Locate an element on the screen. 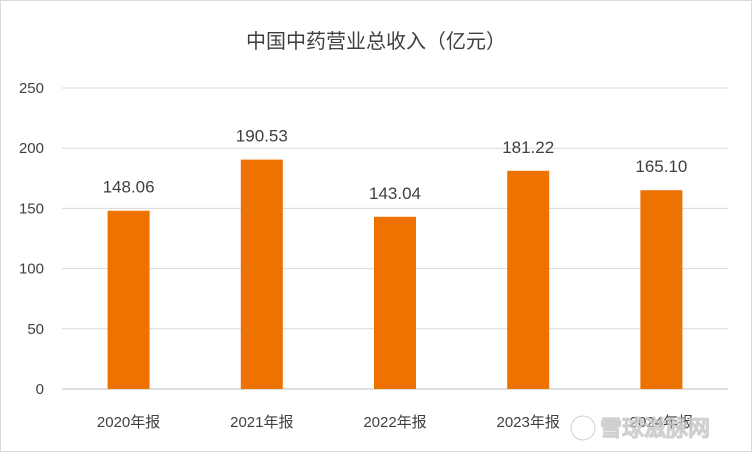  y-tick-label: 50 is located at coordinates (35, 329).